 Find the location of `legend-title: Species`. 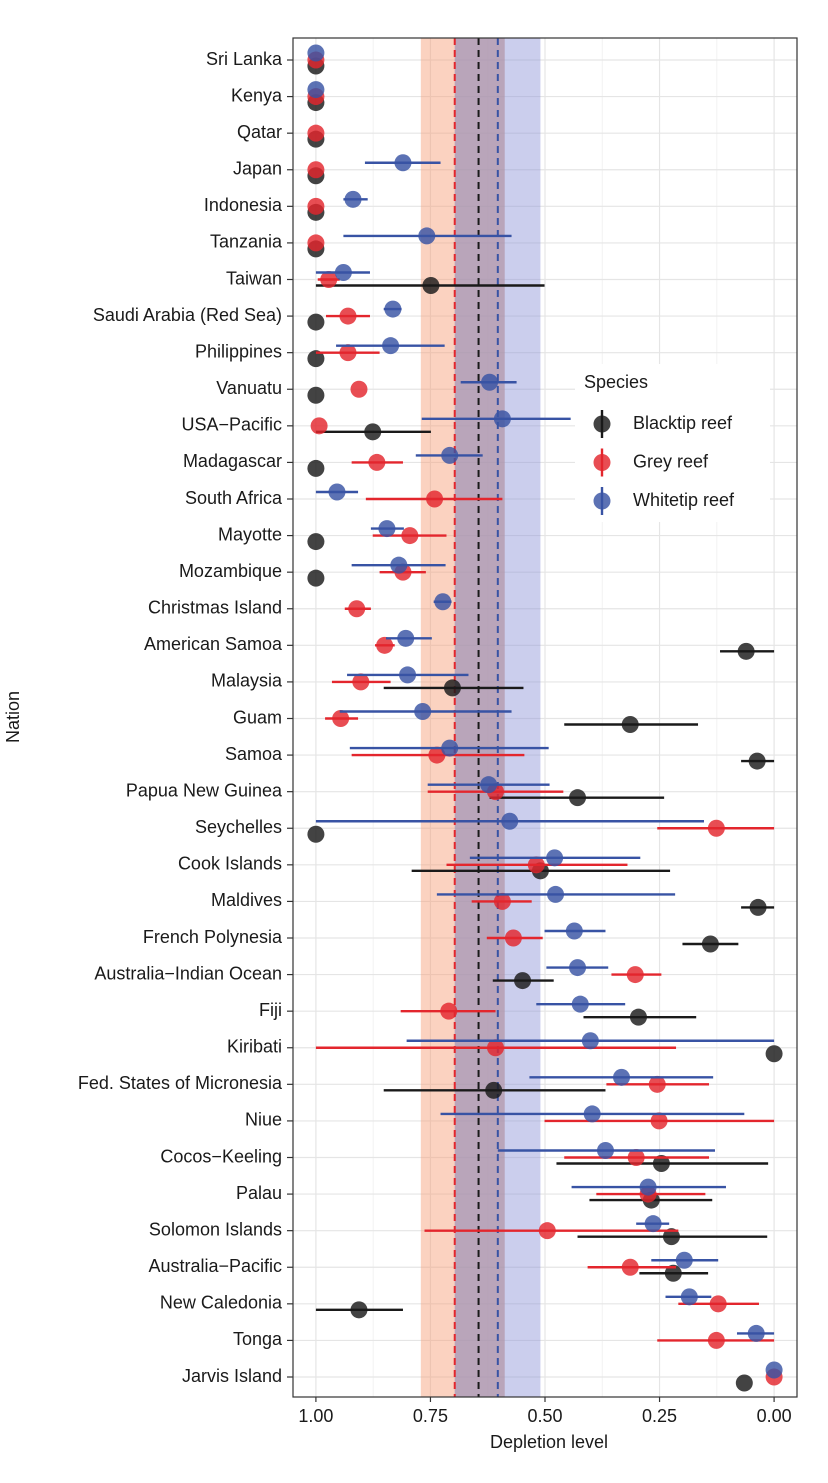

legend-title: Species is located at coordinates (616, 382).